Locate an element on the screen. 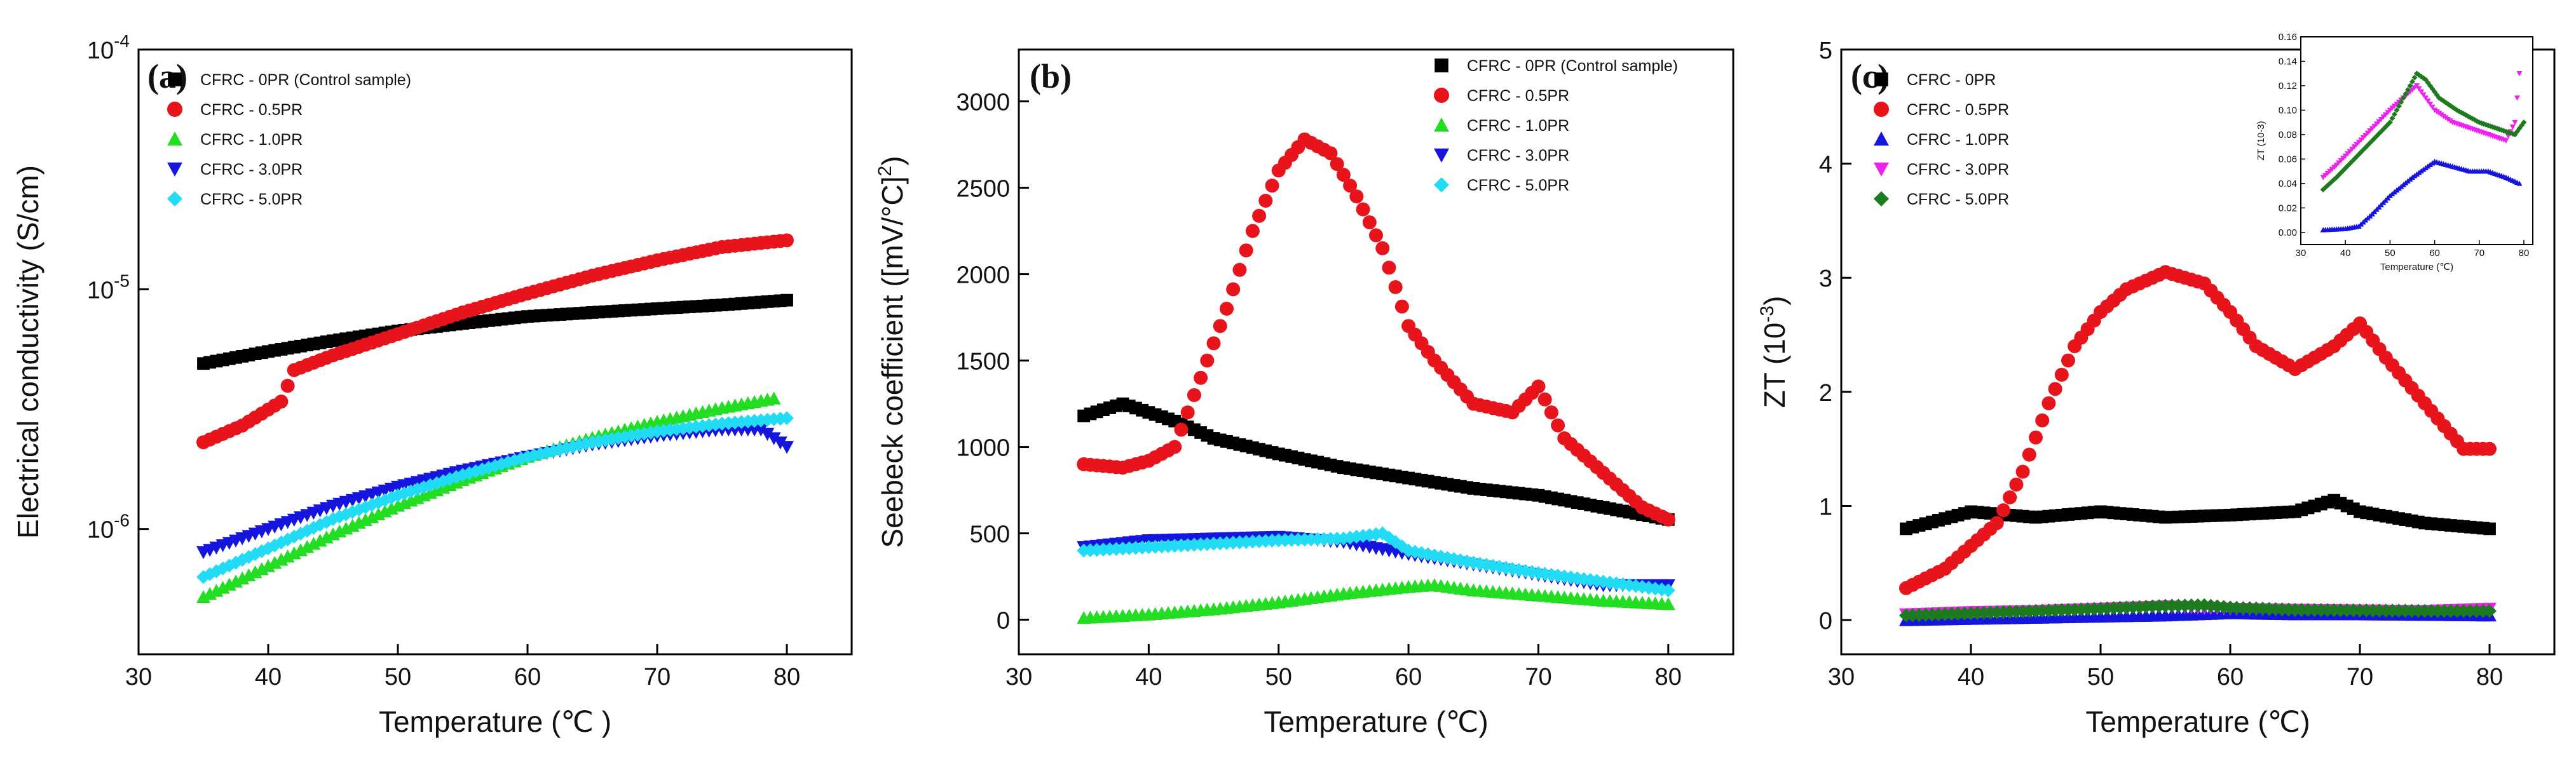  y-tick-label: 5 is located at coordinates (1825, 50).